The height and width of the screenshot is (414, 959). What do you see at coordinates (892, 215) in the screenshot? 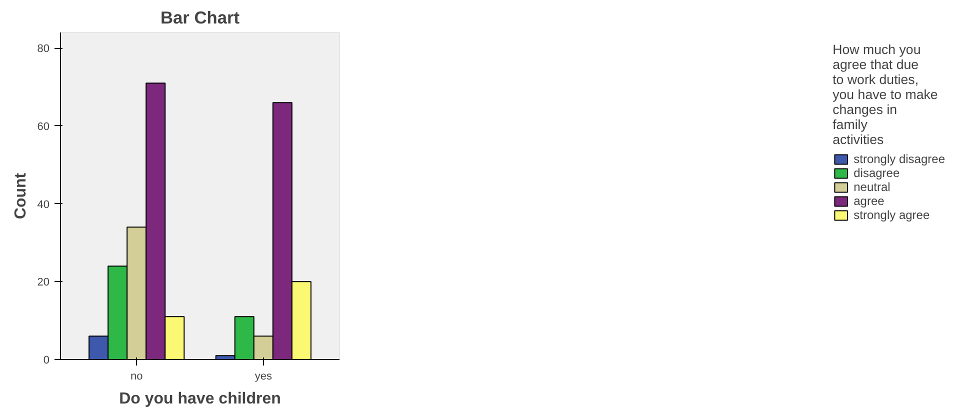
I see `legend-label: strongly agree` at bounding box center [892, 215].